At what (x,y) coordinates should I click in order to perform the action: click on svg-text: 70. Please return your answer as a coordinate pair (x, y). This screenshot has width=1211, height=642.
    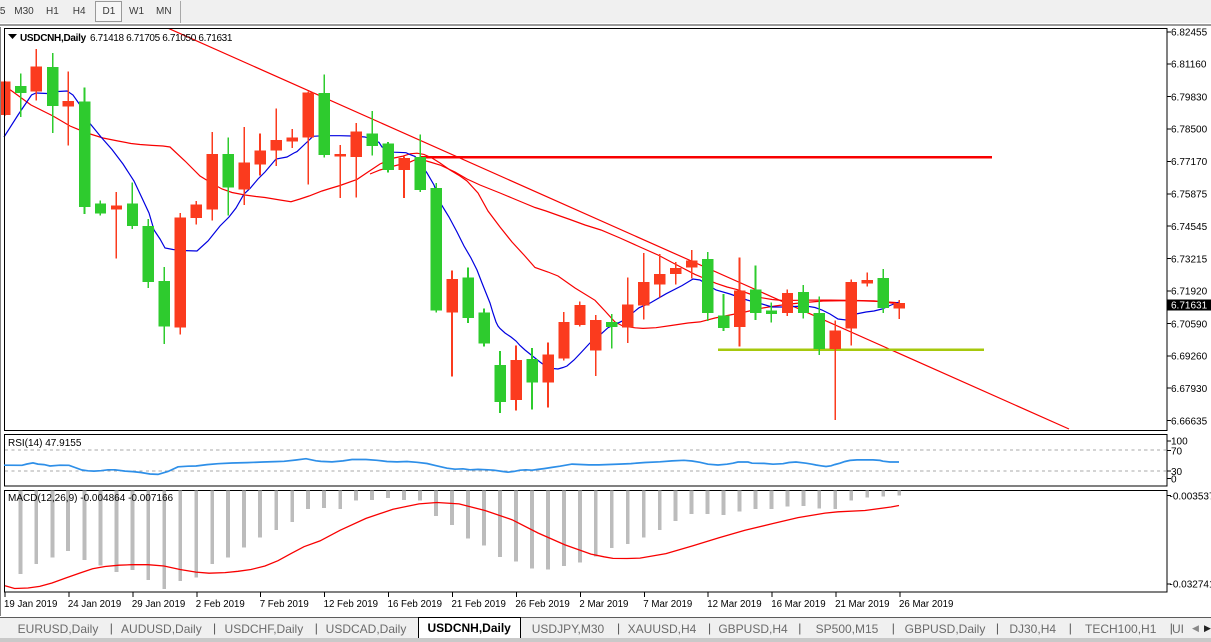
    Looking at the image, I should click on (1177, 451).